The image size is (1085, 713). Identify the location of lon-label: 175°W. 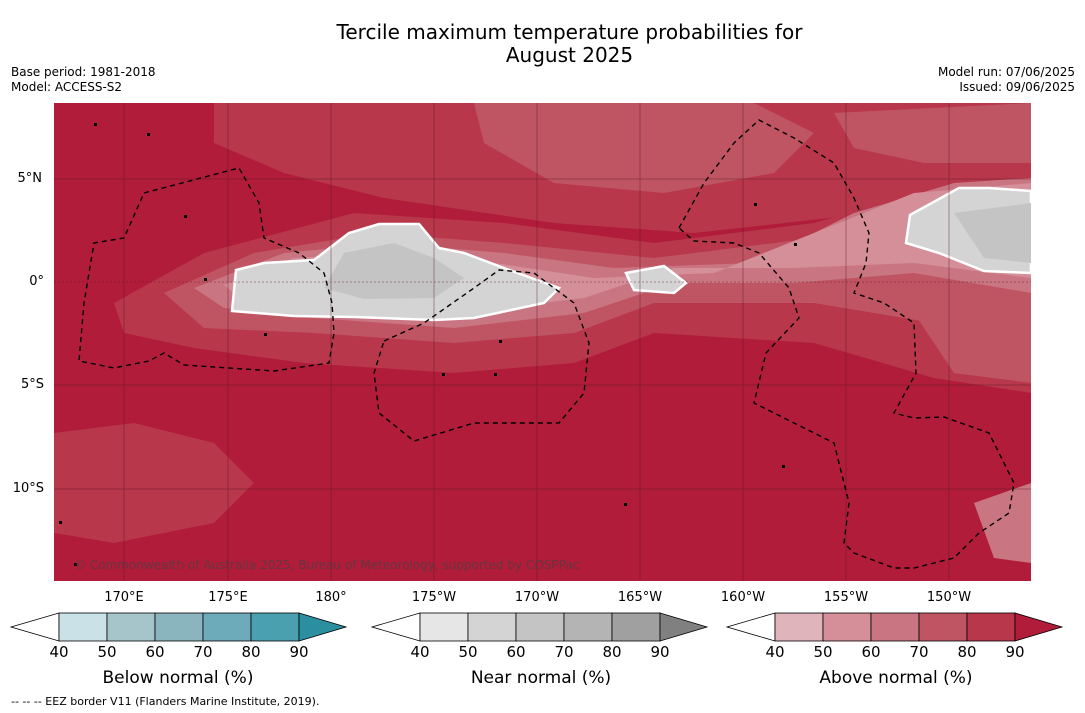
(434, 597).